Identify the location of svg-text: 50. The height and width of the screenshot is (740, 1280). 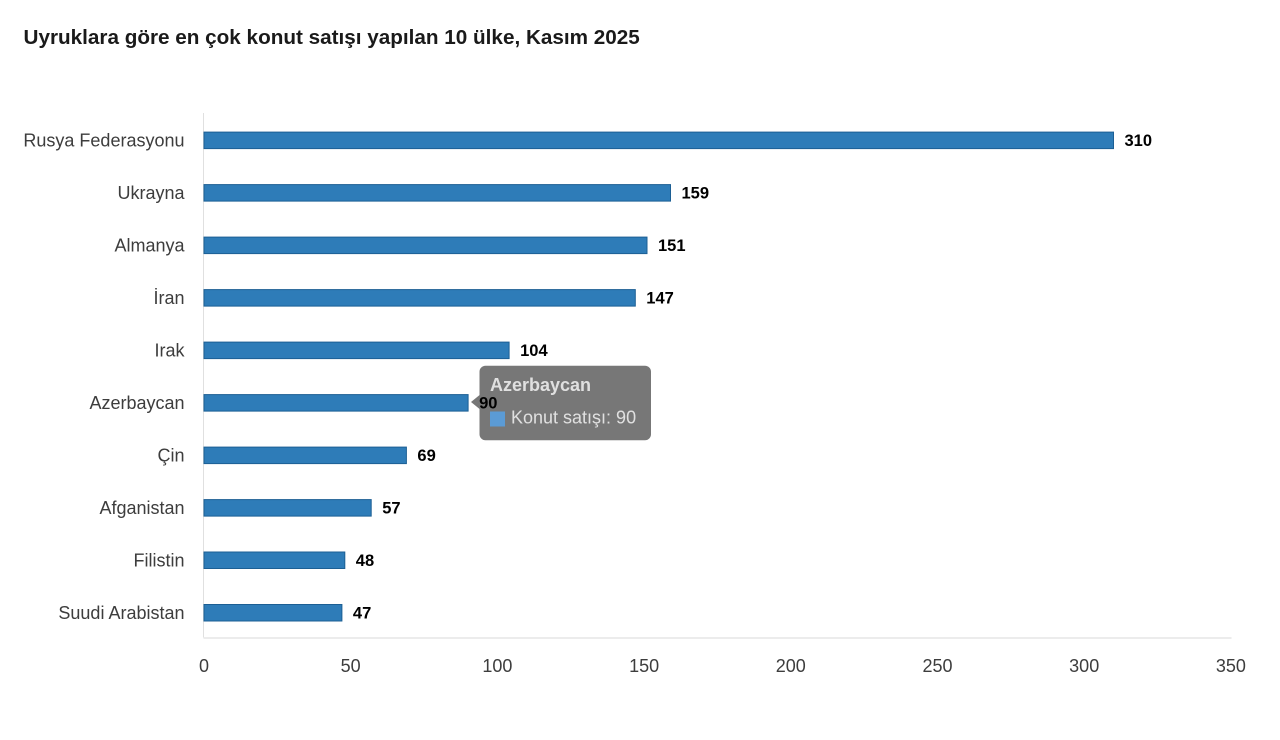
(351, 666).